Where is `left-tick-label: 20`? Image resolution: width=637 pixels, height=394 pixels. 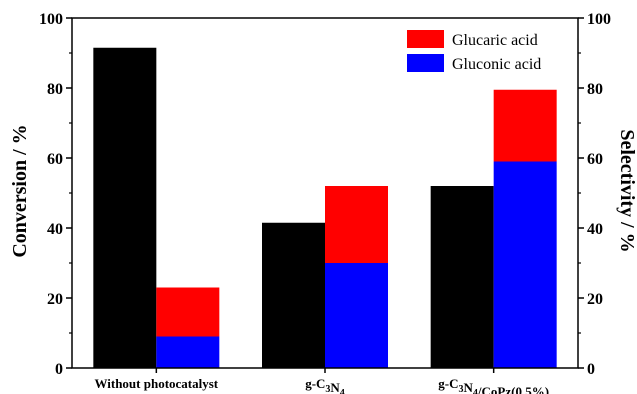 left-tick-label: 20 is located at coordinates (55, 299).